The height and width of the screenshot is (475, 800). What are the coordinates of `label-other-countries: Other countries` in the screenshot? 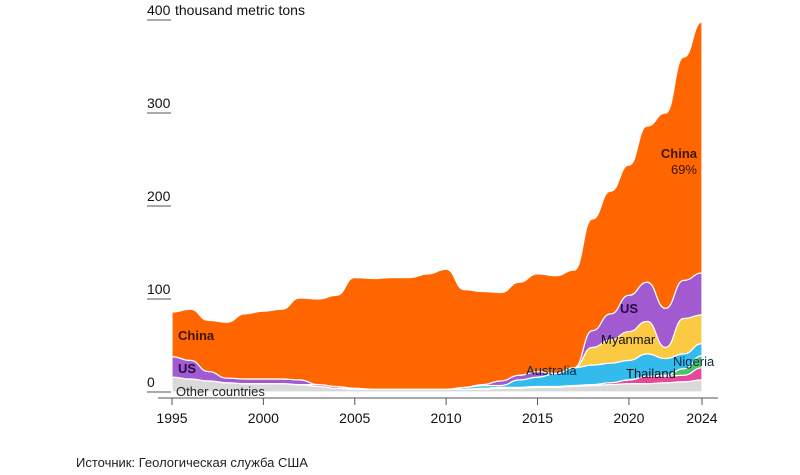 It's located at (220, 391).